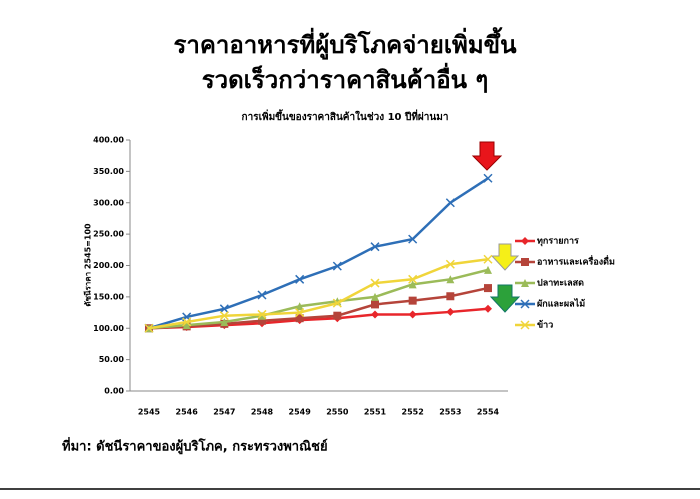 The image size is (700, 499). I want to click on legend-label: อาหารและเครื่องดื่ม, so click(576, 261).